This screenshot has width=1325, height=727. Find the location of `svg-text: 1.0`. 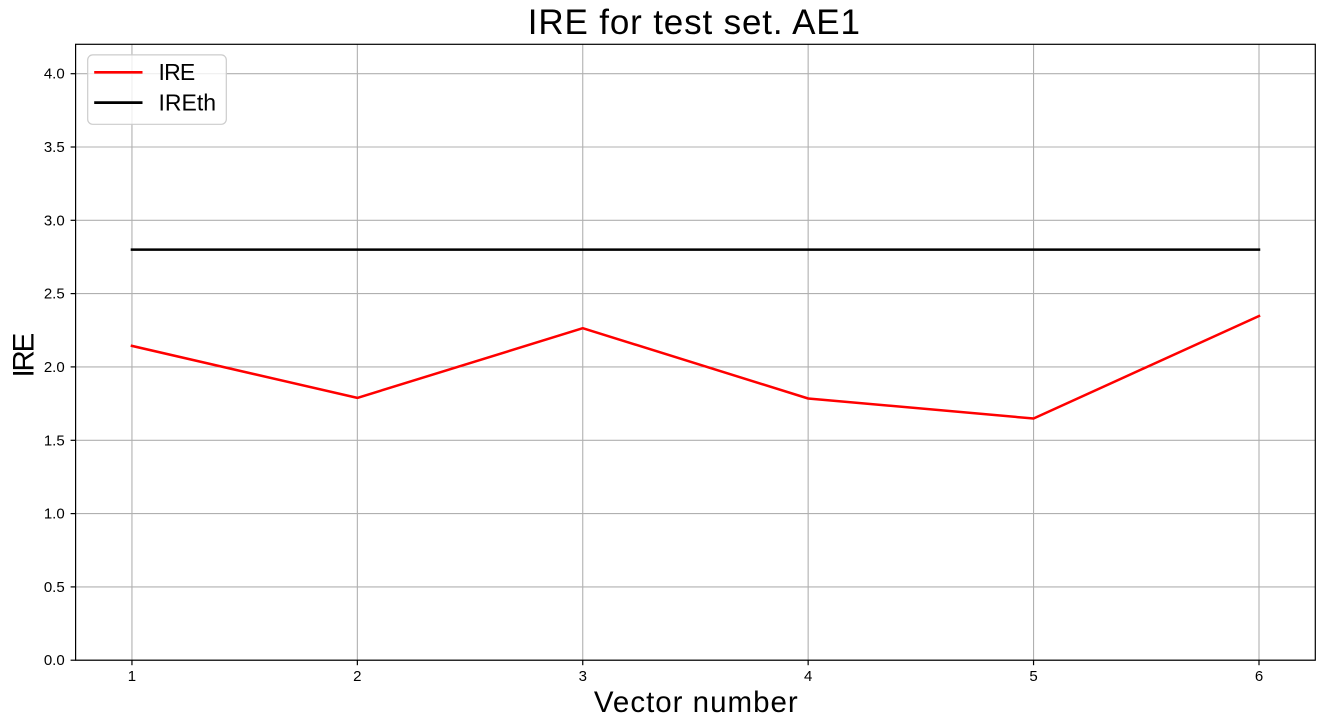

svg-text: 1.0 is located at coordinates (54, 514).